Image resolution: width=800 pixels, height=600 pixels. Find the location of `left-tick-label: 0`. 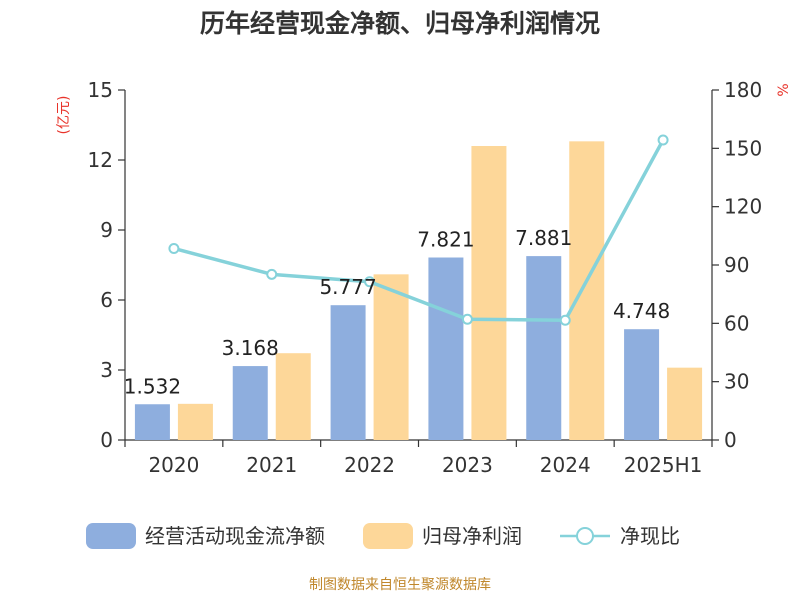

left-tick-label: 0 is located at coordinates (106, 440).